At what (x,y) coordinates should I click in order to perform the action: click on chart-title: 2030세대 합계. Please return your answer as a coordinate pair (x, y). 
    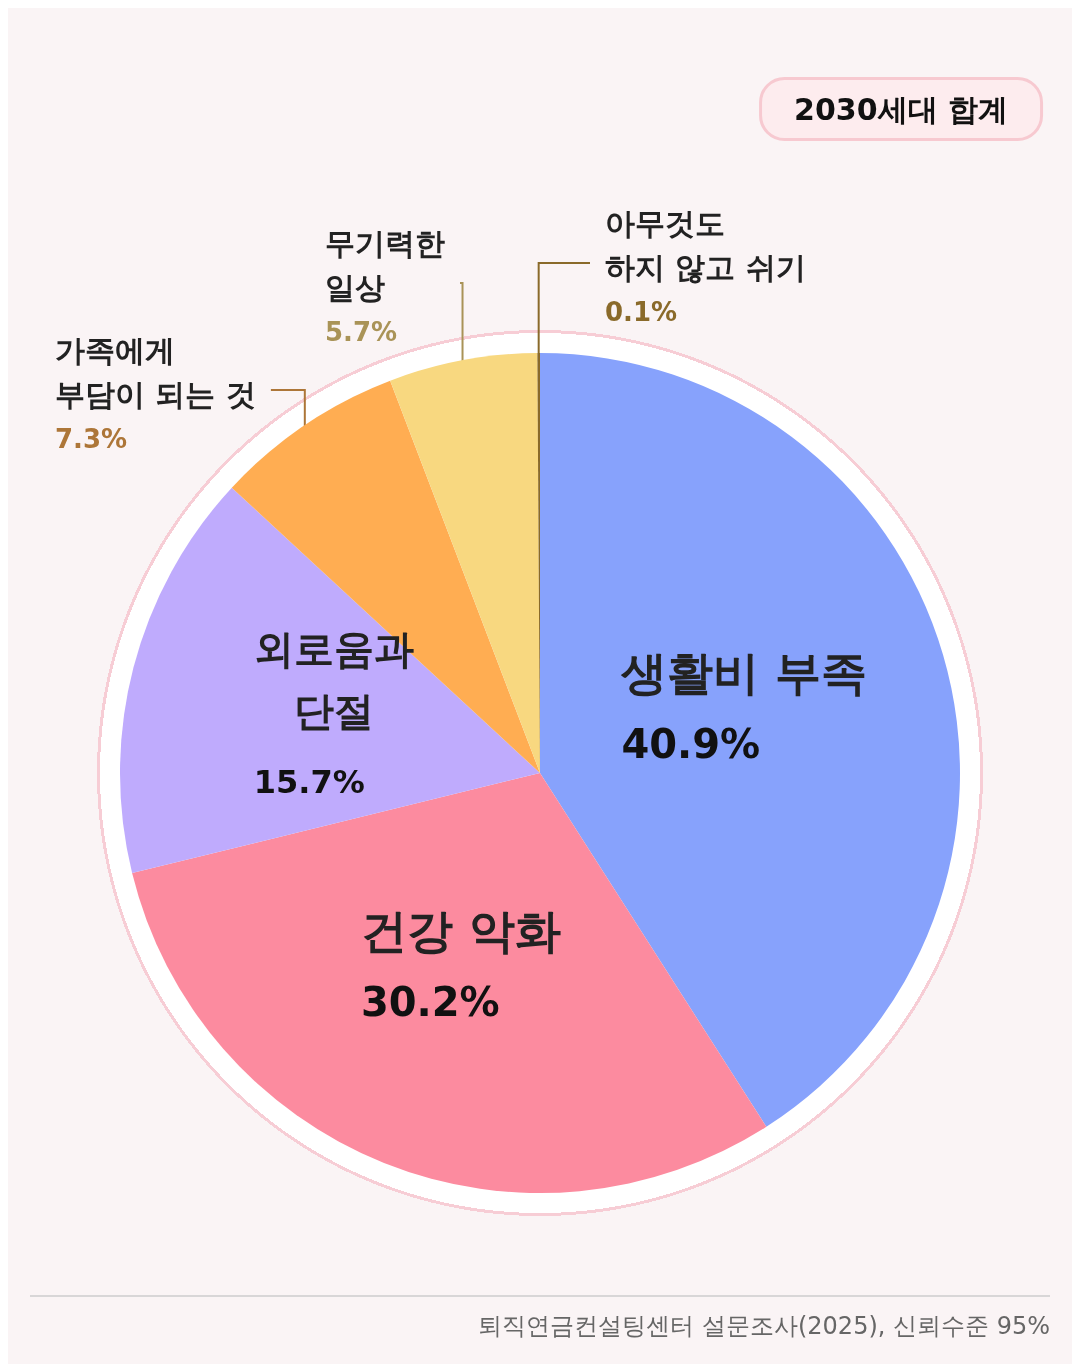
    Looking at the image, I should click on (901, 109).